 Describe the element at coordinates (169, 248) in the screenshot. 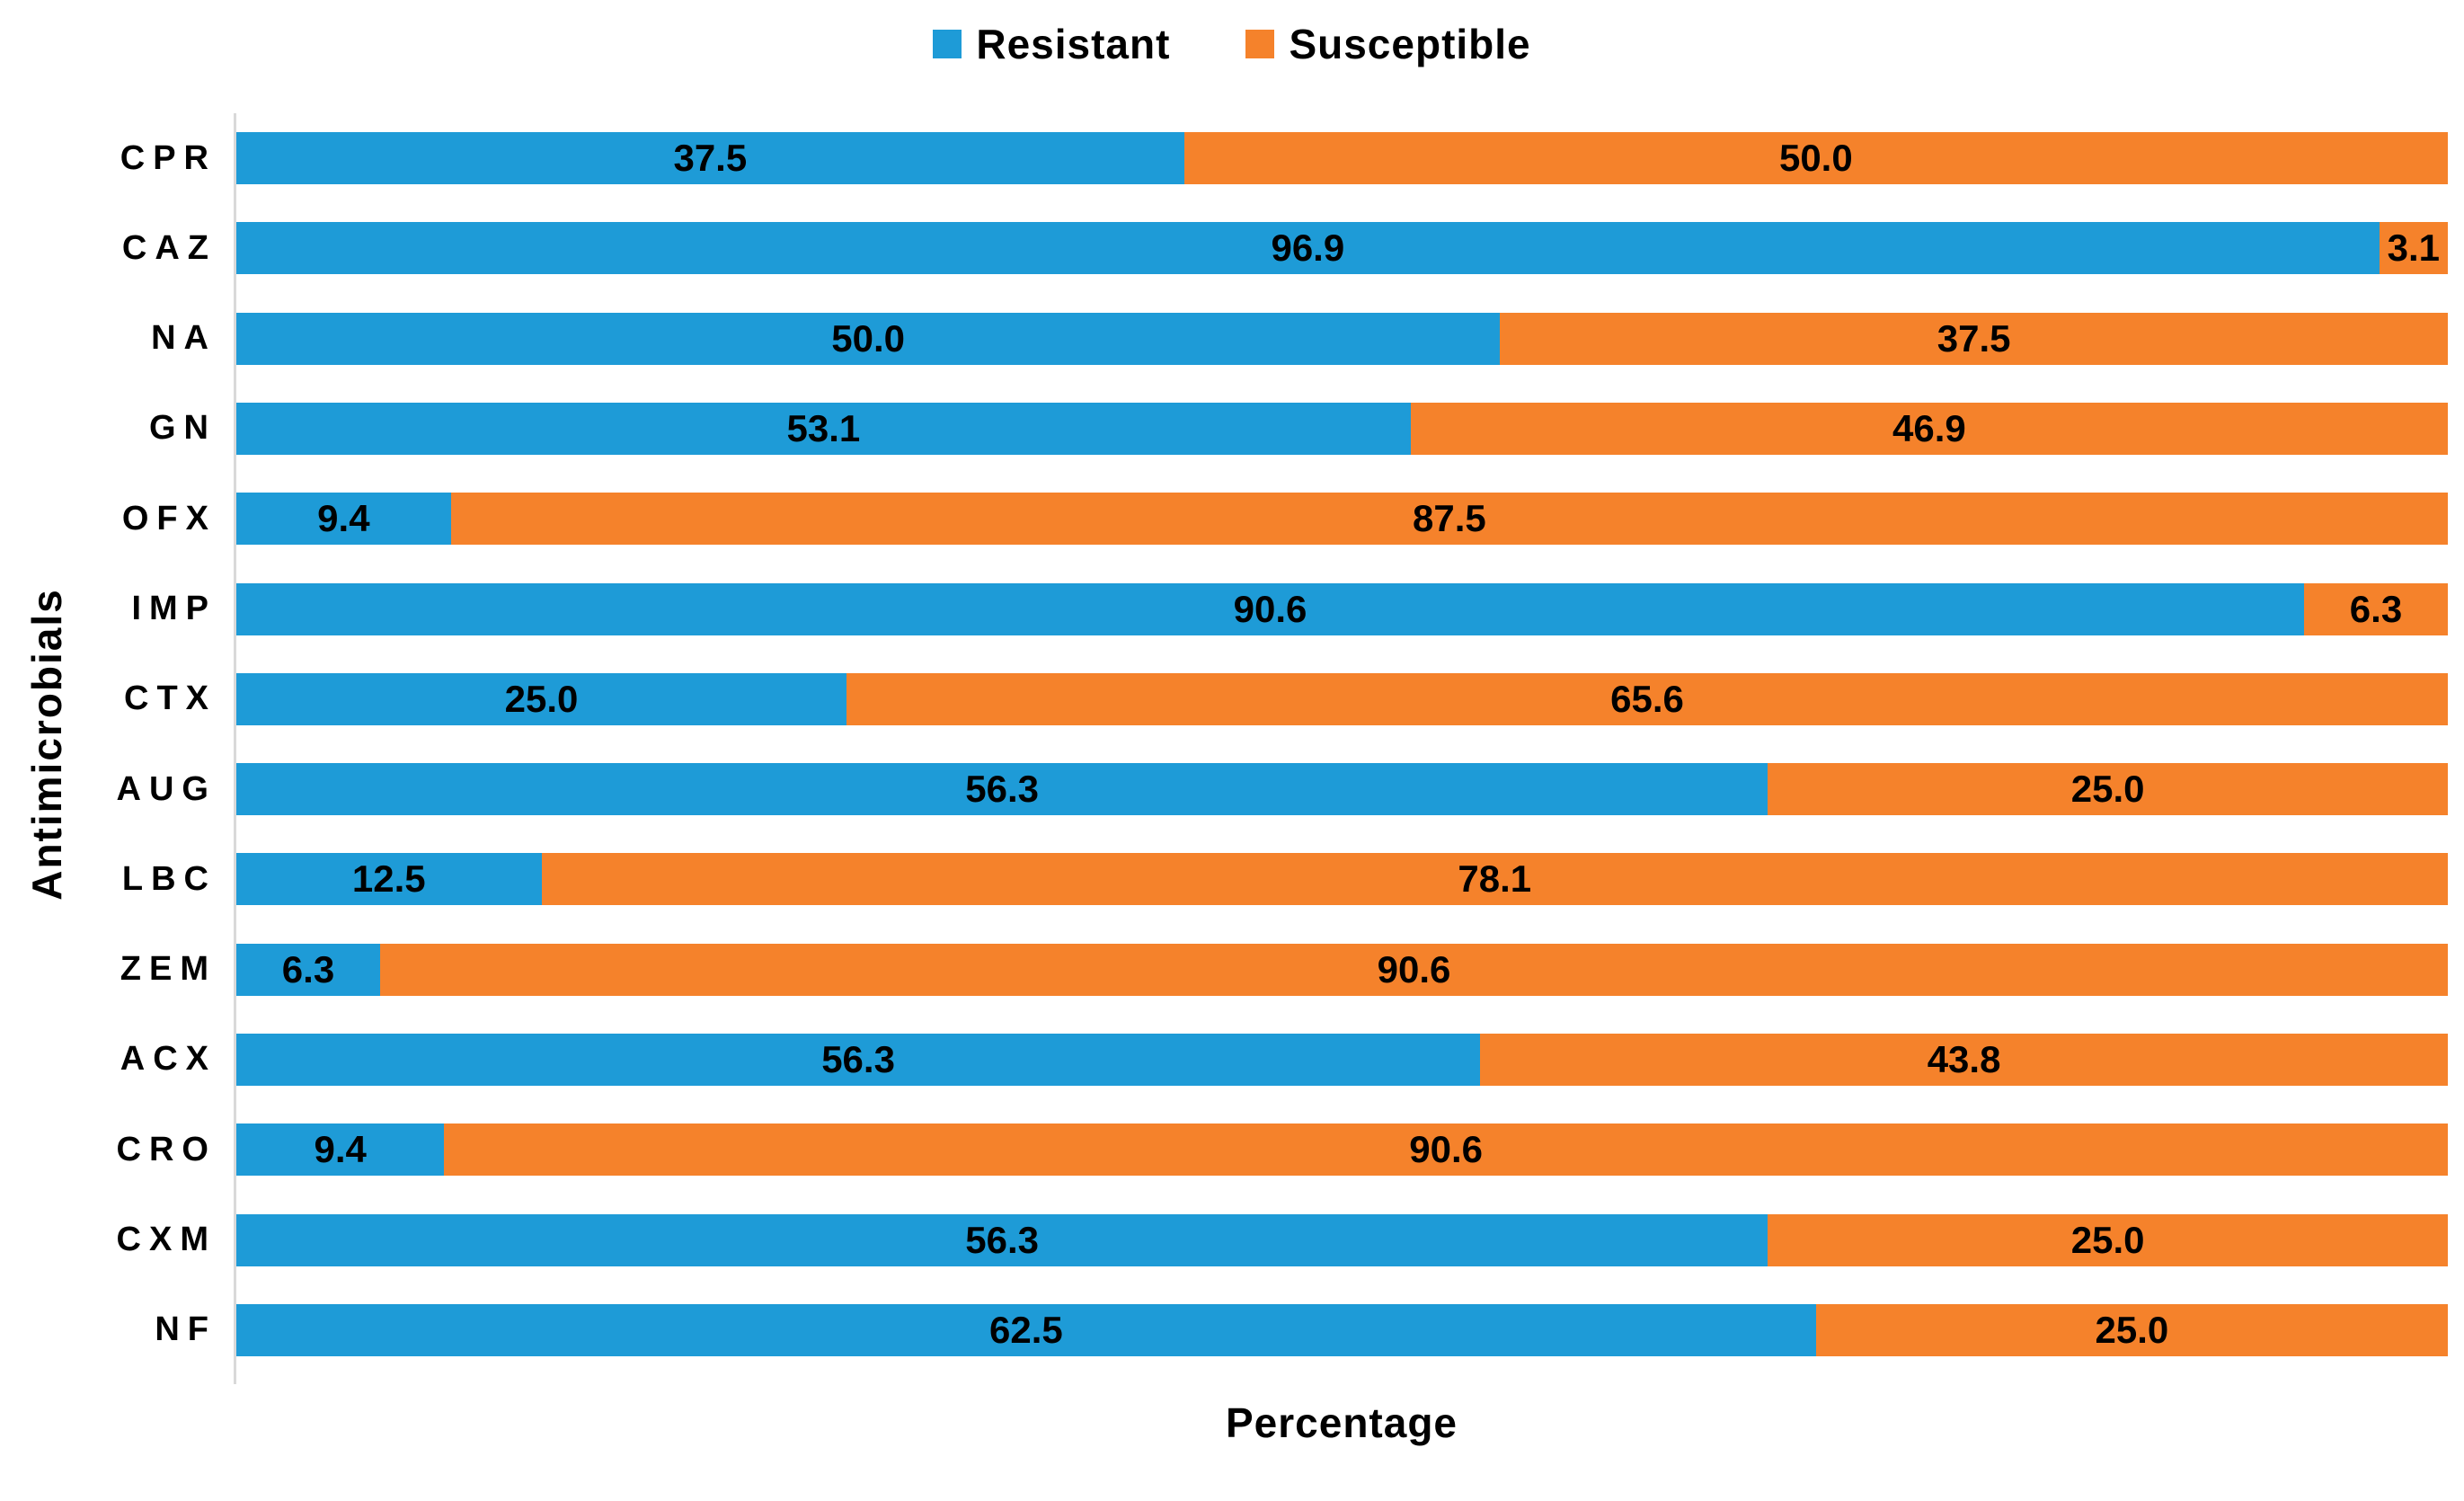

I see `category-label: CAZ` at that location.